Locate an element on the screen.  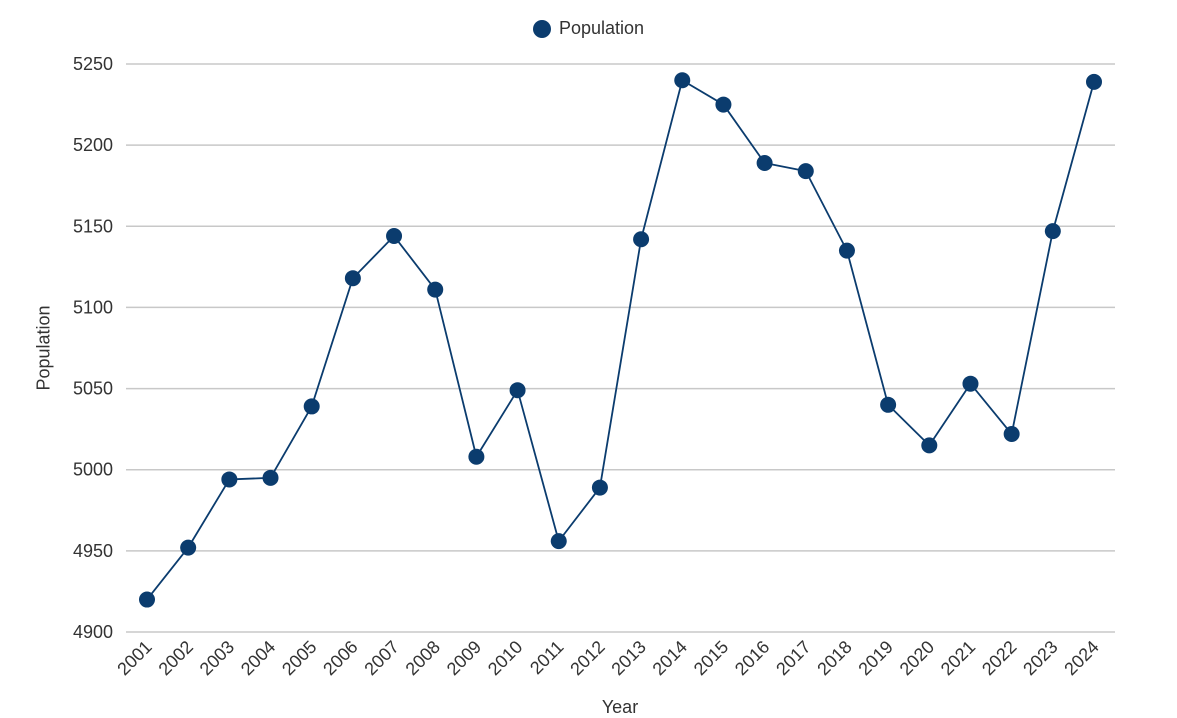
data-point-2017 is located at coordinates (805, 171).